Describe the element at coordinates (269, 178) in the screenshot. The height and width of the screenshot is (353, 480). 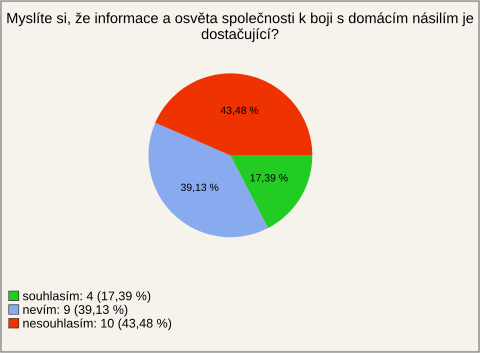
I see `data-label: 17,39 %` at that location.